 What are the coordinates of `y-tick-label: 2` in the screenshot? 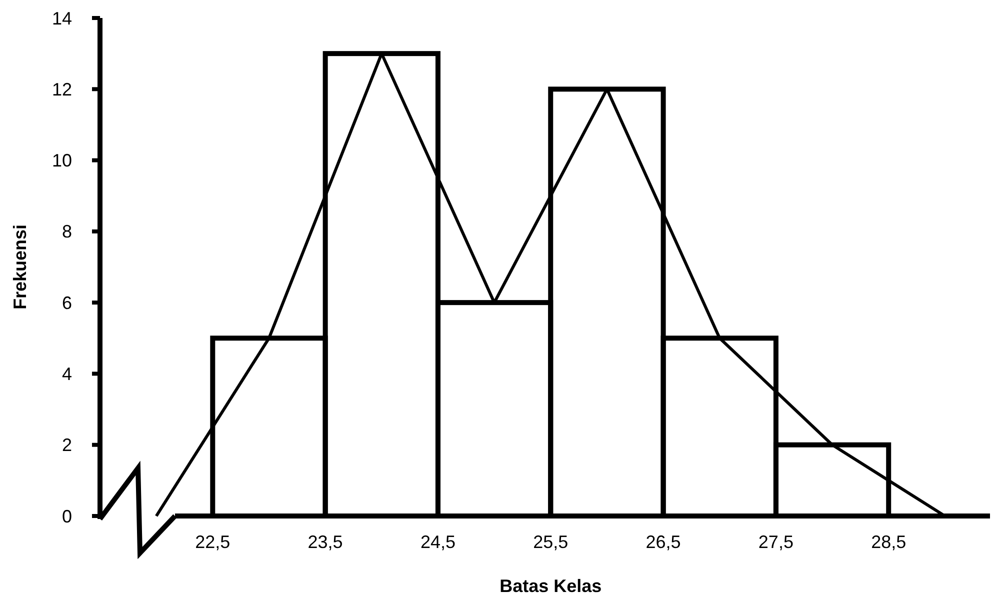 It's located at (67, 445).